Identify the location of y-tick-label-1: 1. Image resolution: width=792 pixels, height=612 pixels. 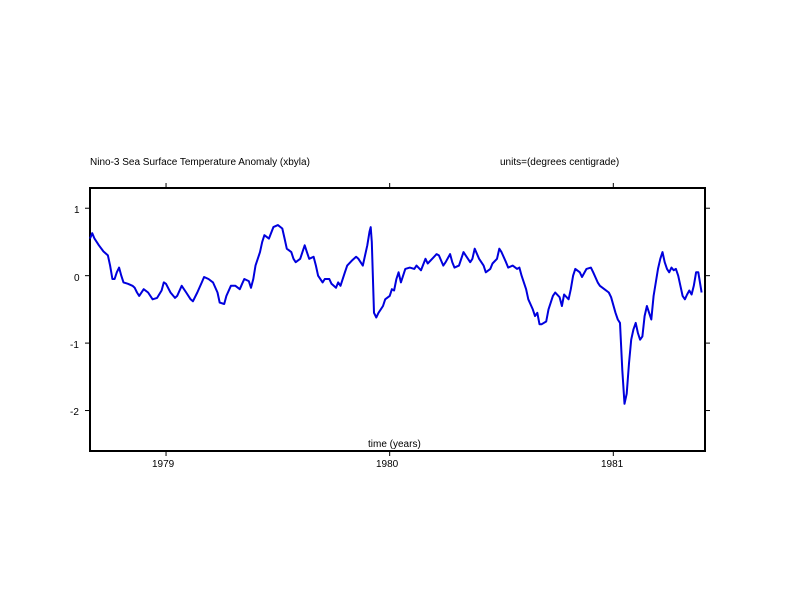
(77, 210).